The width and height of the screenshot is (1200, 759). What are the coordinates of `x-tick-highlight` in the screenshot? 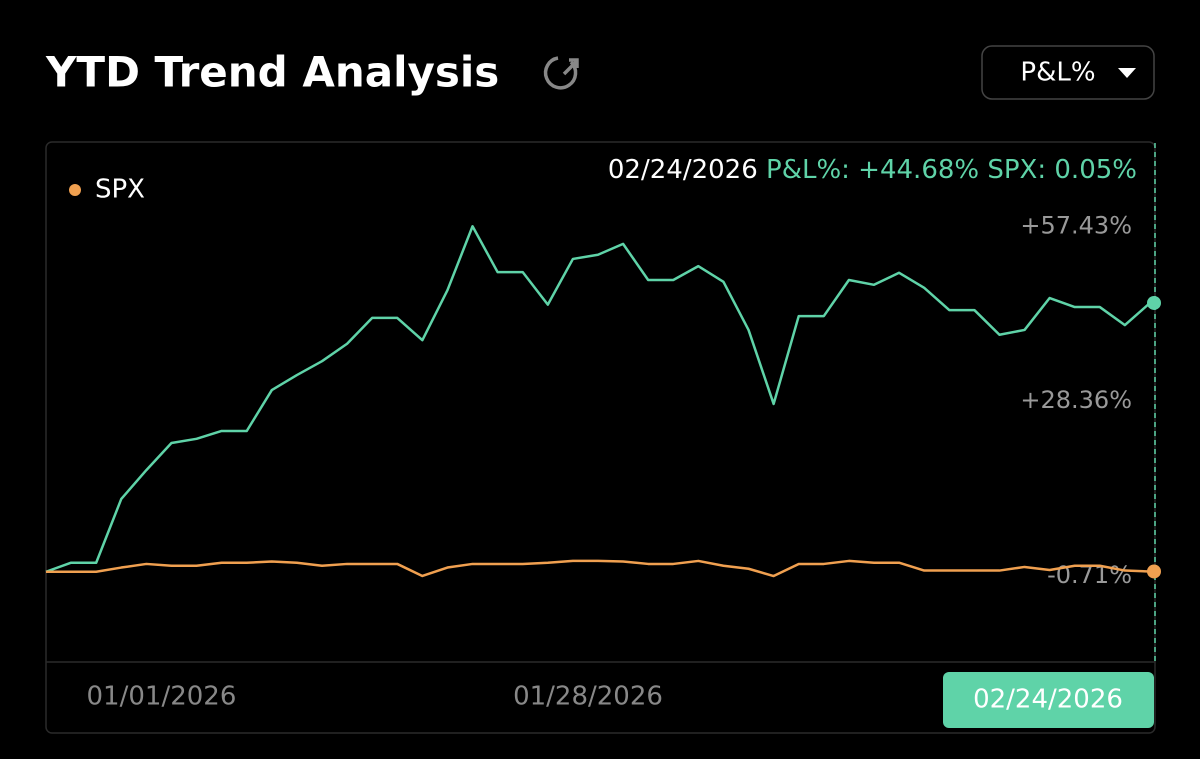 It's located at (1048, 700).